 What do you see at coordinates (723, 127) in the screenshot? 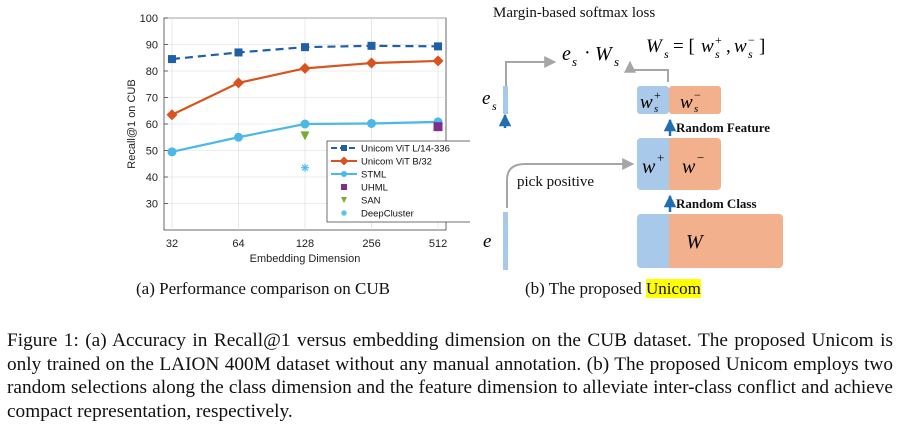
I see `random-feature-label: Random Feature` at bounding box center [723, 127].